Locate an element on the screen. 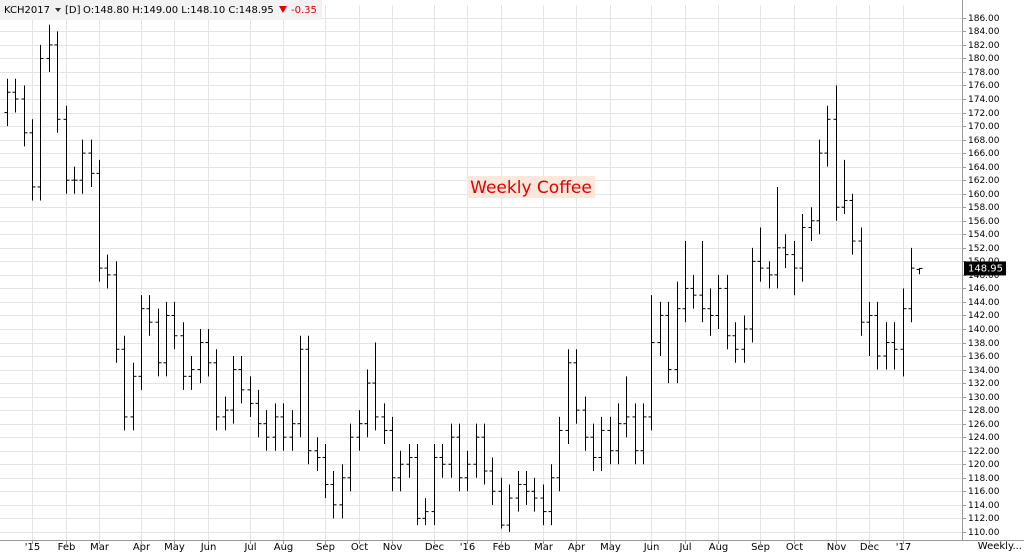 The height and width of the screenshot is (553, 1024). chart-title: Weekly Coffee is located at coordinates (531, 188).